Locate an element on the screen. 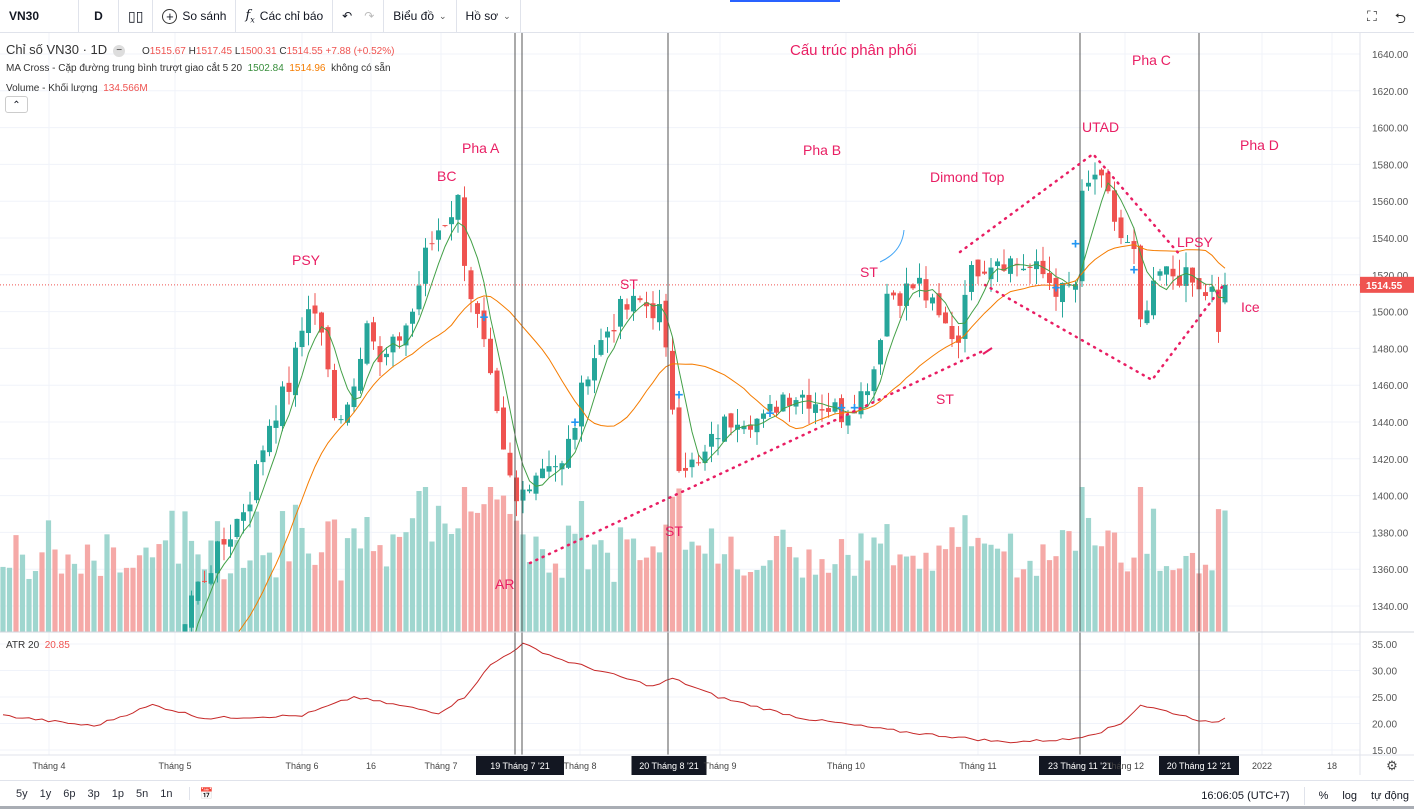 The image size is (1414, 809). time-tick: 16 is located at coordinates (371, 766).